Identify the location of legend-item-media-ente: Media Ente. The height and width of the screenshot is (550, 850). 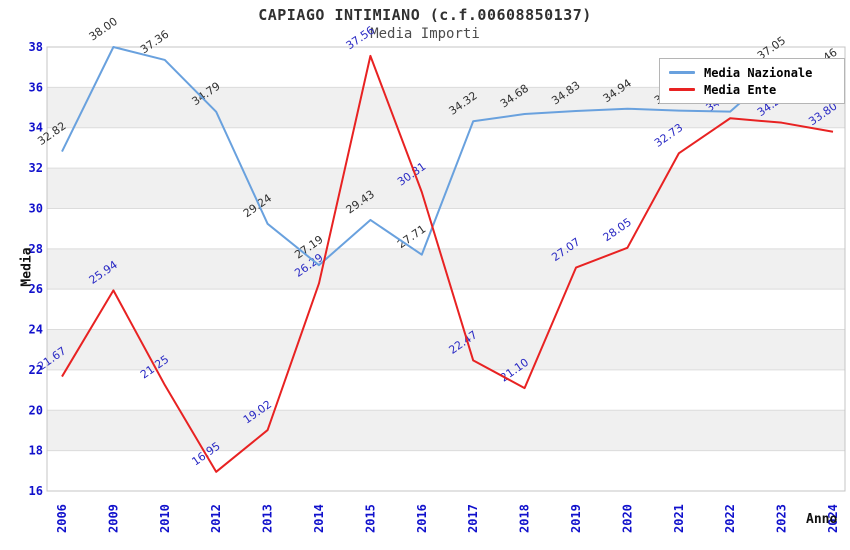
(752, 90).